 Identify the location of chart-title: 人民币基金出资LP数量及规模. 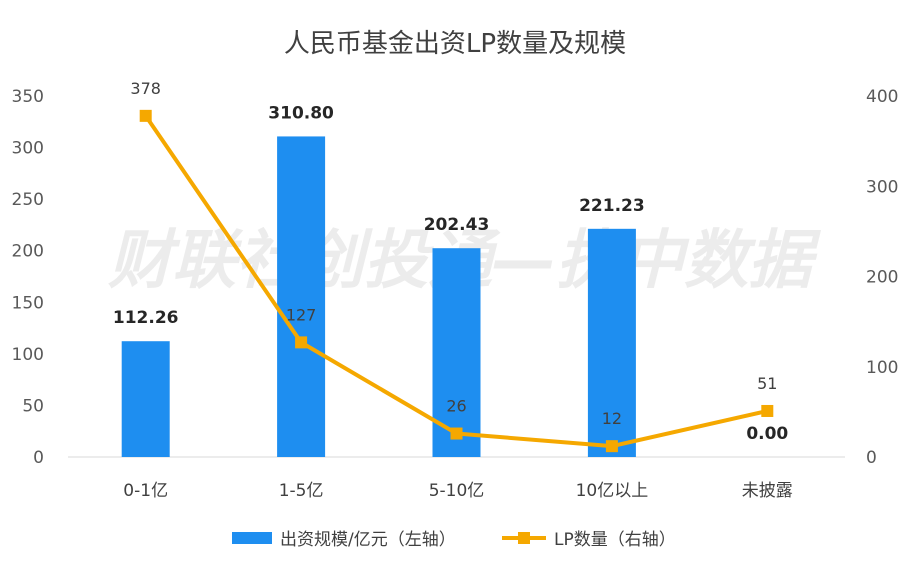
(455, 44).